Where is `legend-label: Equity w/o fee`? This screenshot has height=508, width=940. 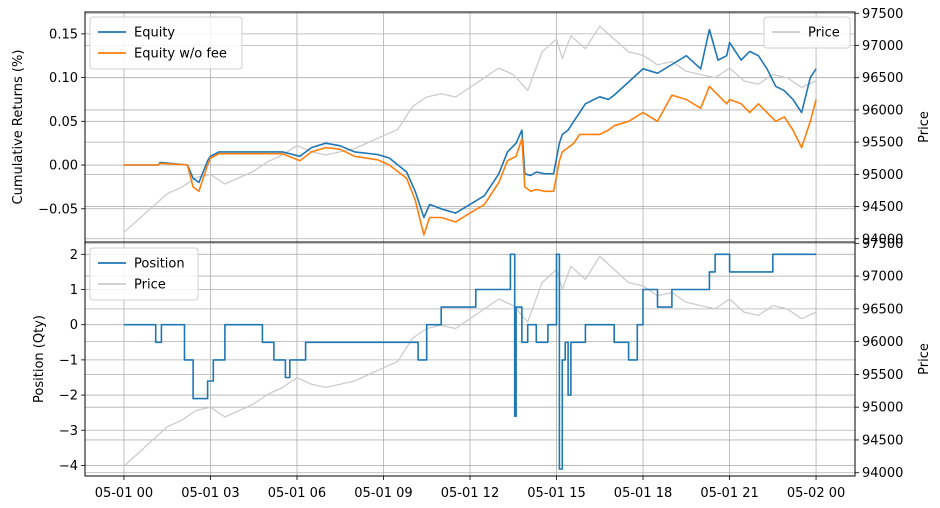
legend-label: Equity w/o fee is located at coordinates (180, 54).